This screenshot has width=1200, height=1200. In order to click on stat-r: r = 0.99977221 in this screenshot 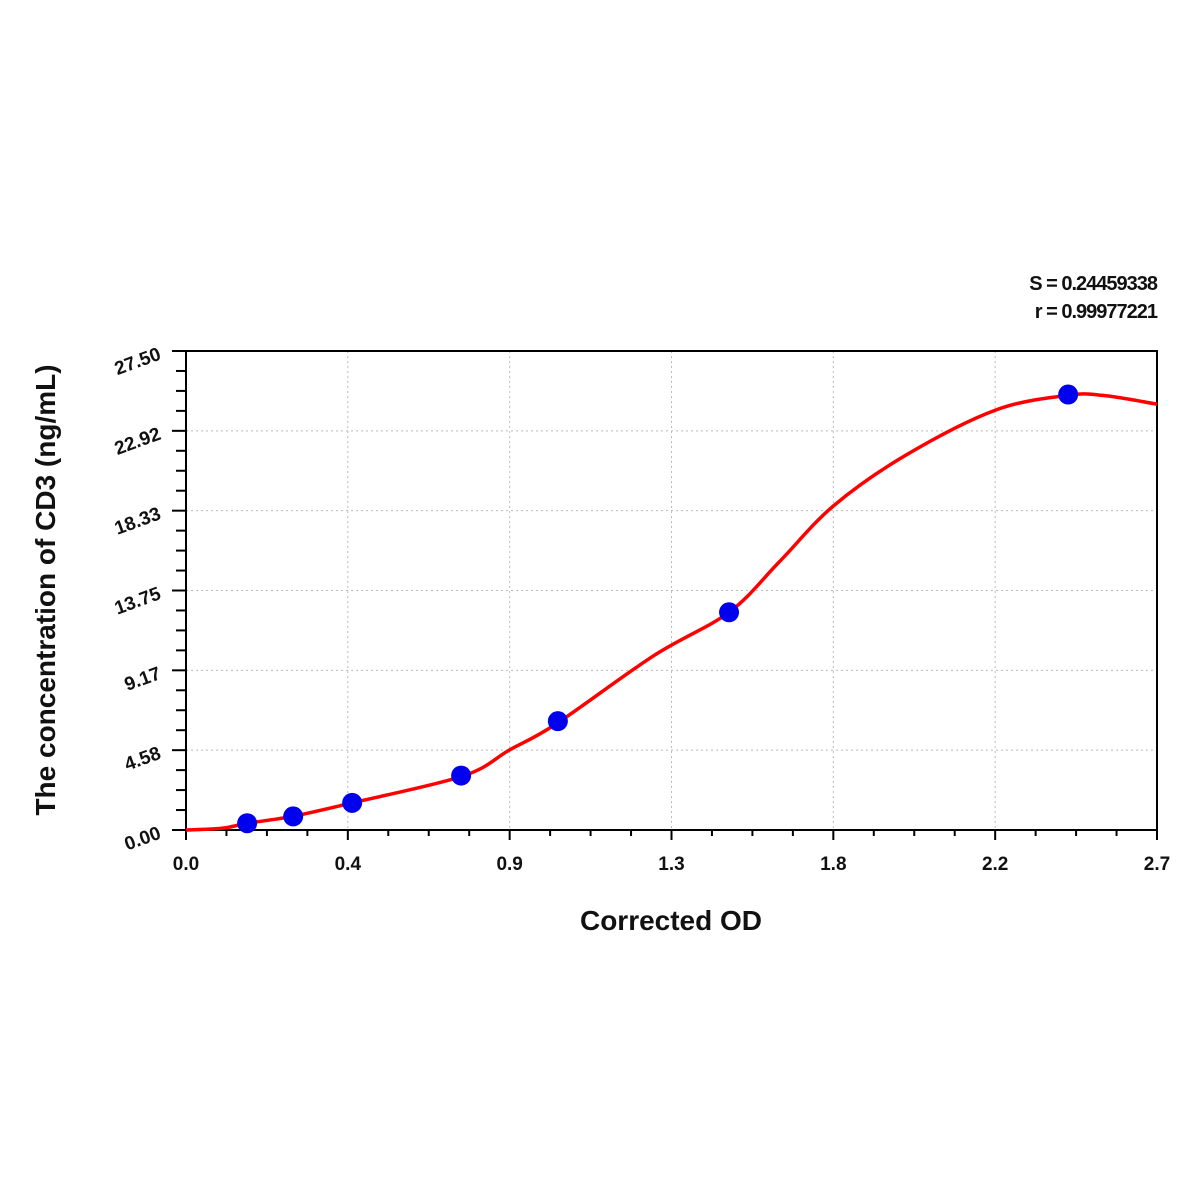, I will do `click(1096, 312)`.